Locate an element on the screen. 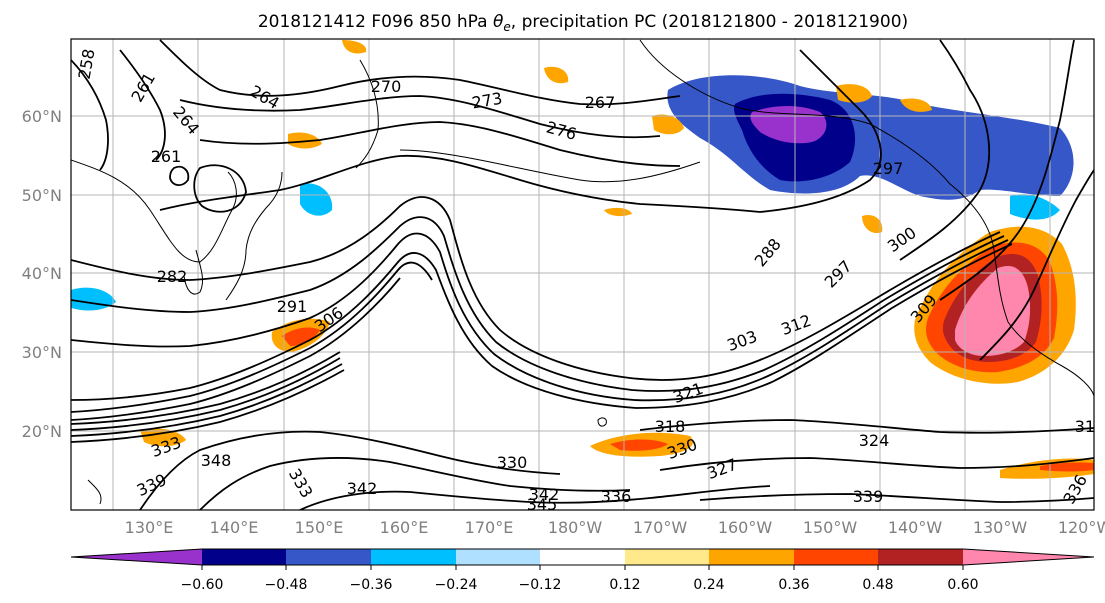 Image resolution: width=1105 pixels, height=603 pixels. coast-na-west is located at coordinates (1021, 290).